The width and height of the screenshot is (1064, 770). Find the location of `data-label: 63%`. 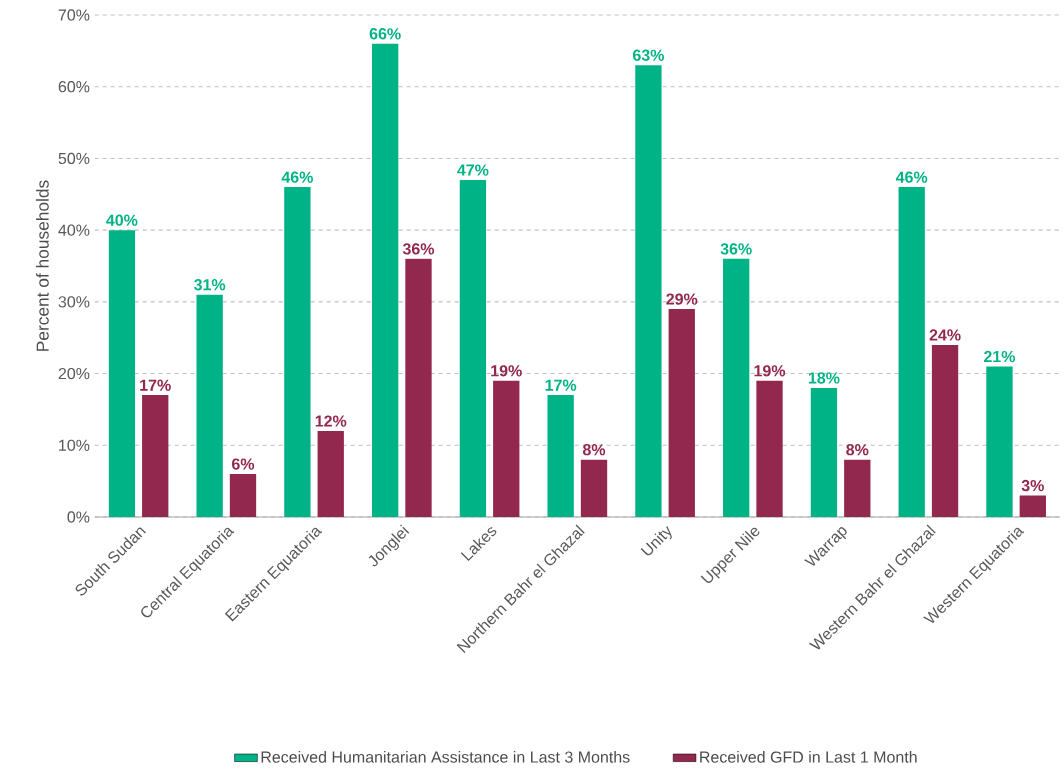

data-label: 63% is located at coordinates (648, 55).